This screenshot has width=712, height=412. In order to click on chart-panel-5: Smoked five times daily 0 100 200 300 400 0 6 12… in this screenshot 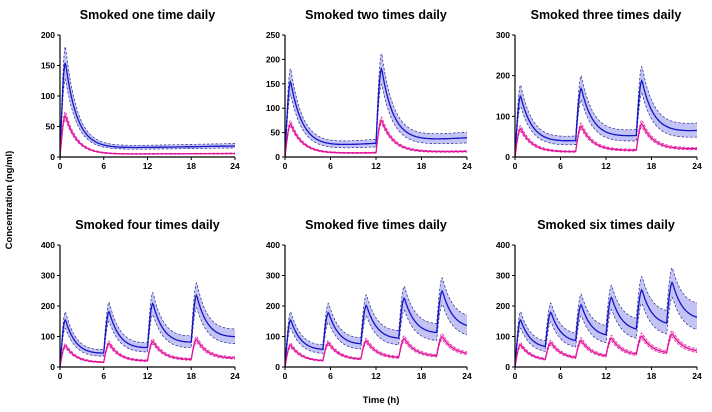, I will do `click(369, 299)`.